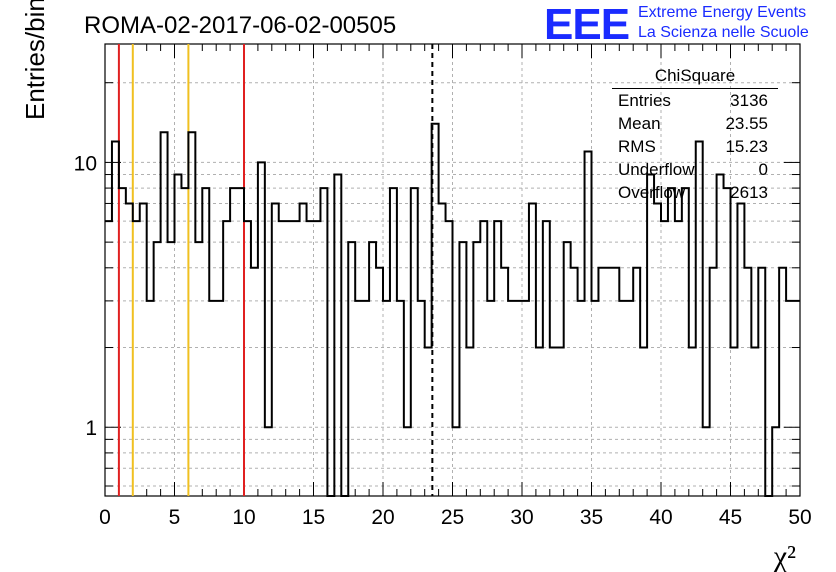 This screenshot has height=572, width=836. Describe the element at coordinates (591, 517) in the screenshot. I see `x-tick-label: 35` at that location.